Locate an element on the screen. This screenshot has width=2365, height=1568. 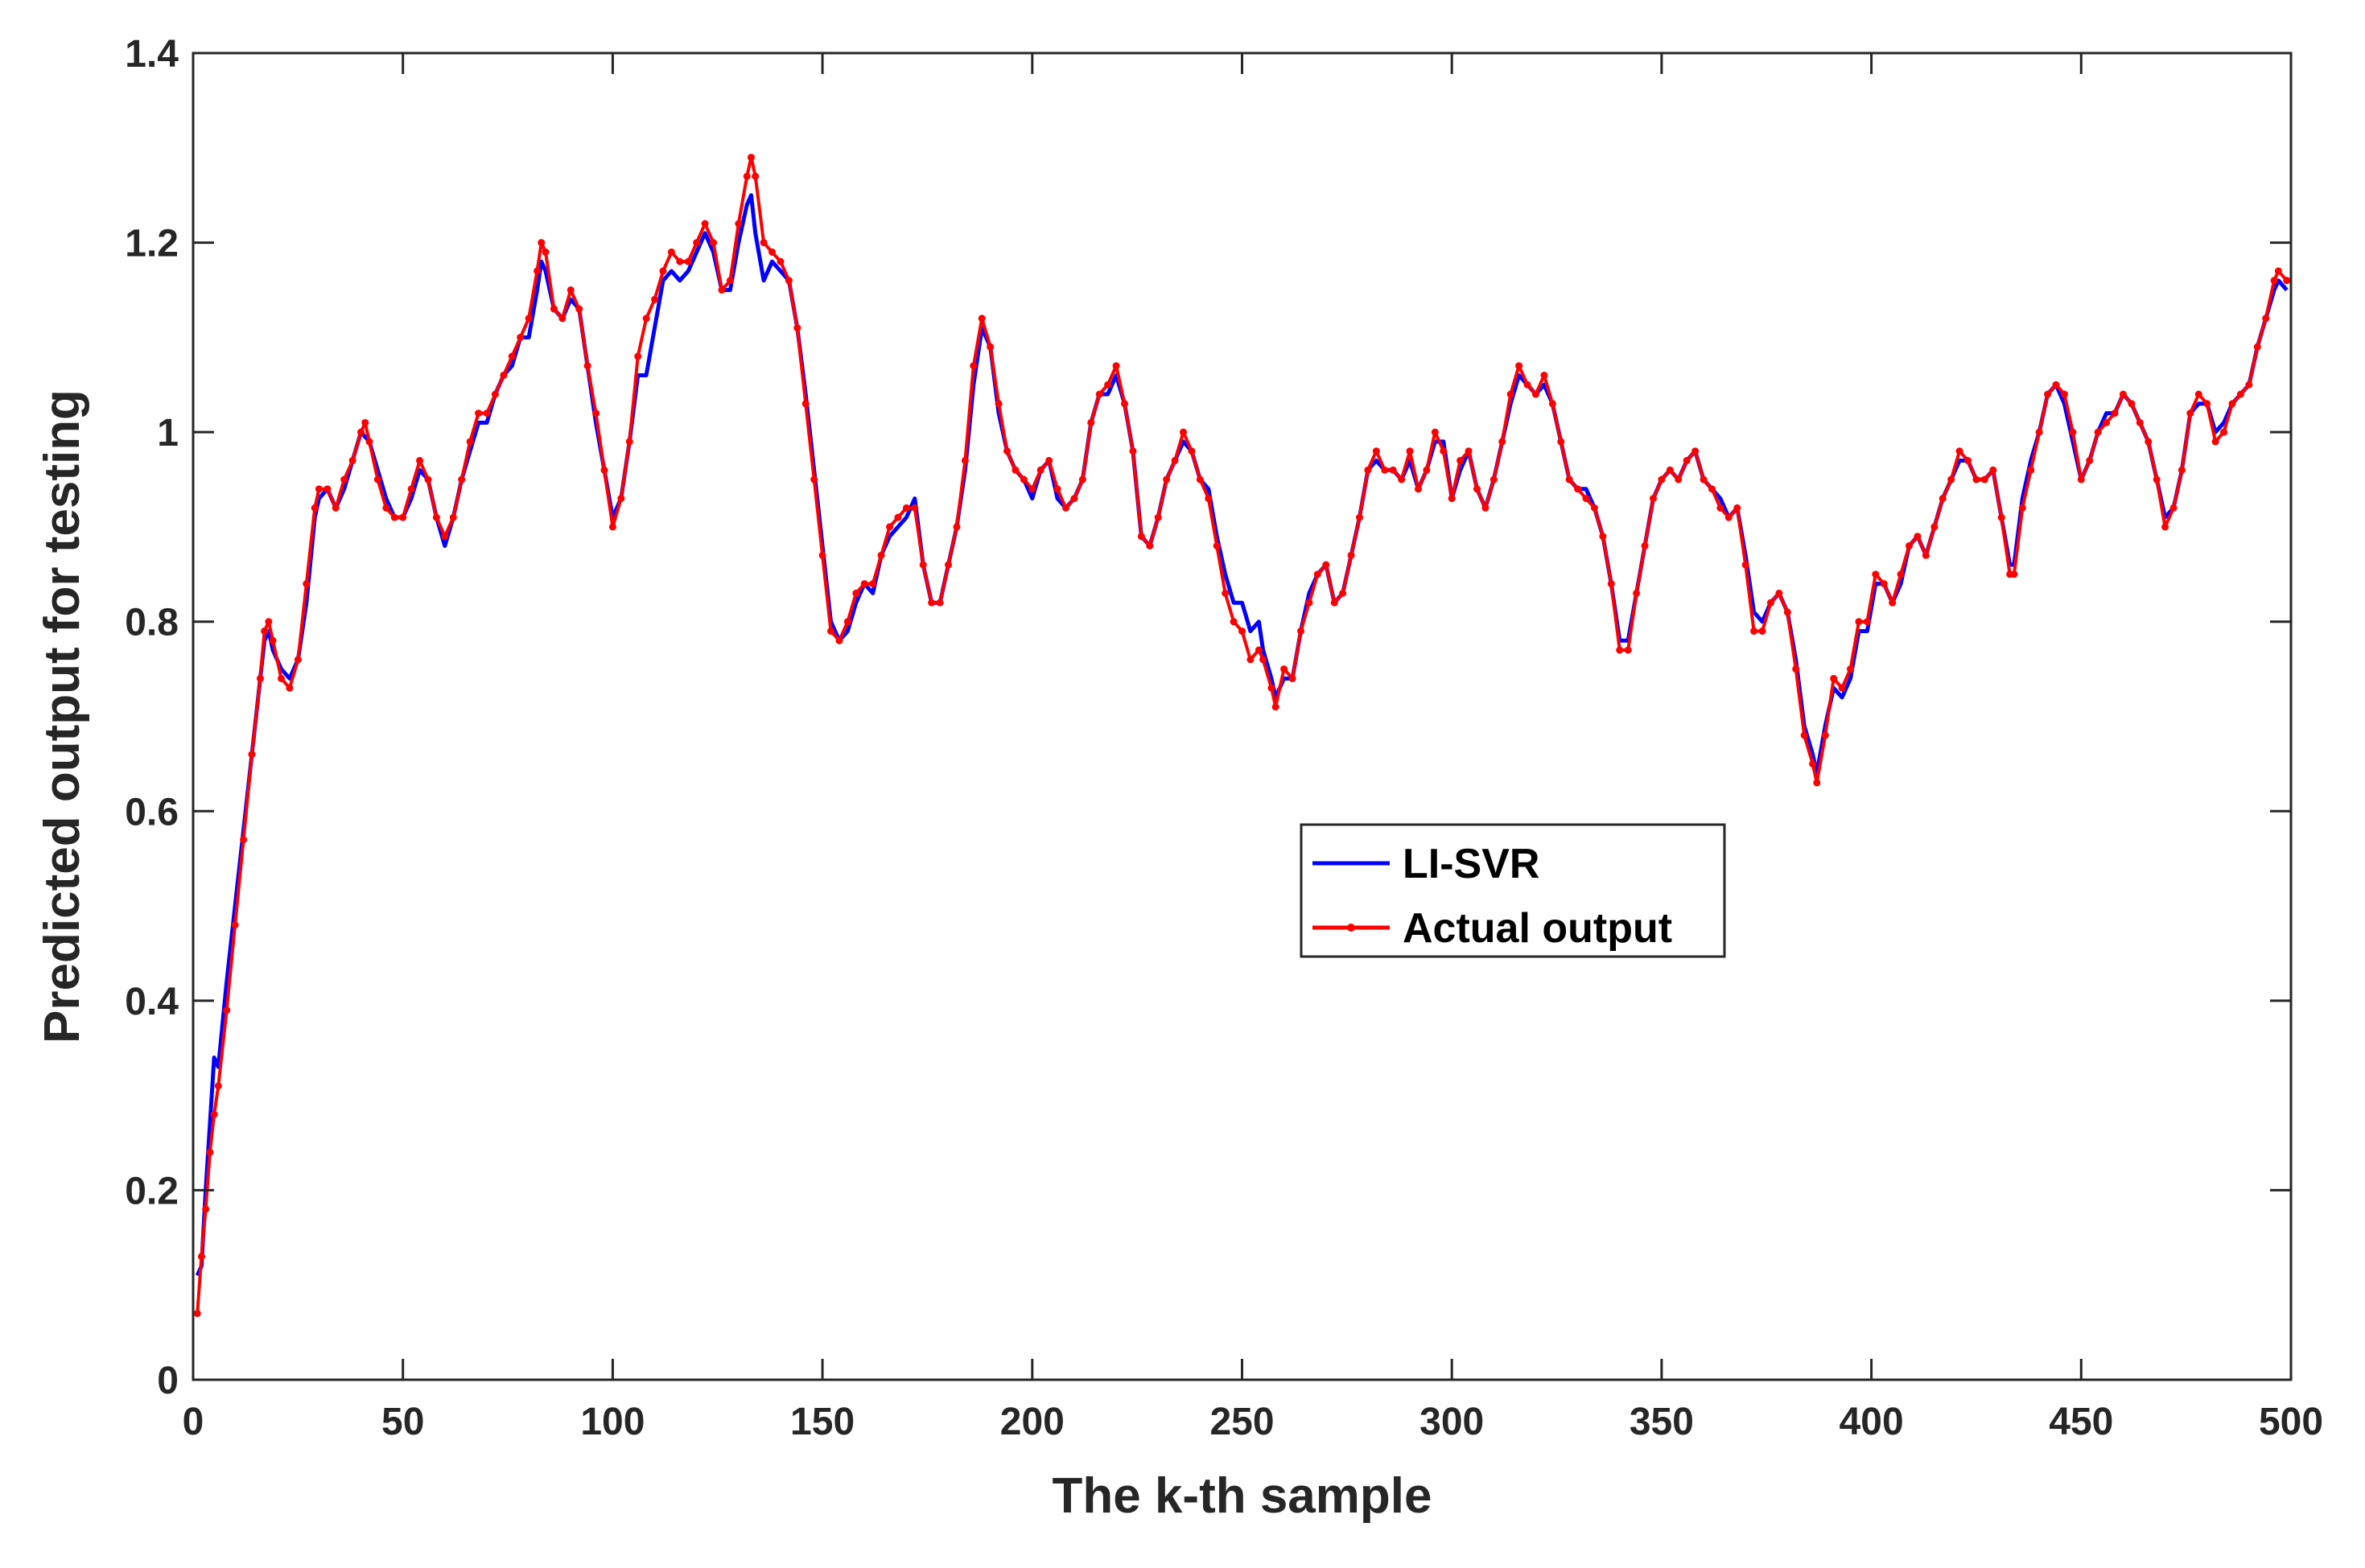
x-tick-label: 200 is located at coordinates (1032, 1422).